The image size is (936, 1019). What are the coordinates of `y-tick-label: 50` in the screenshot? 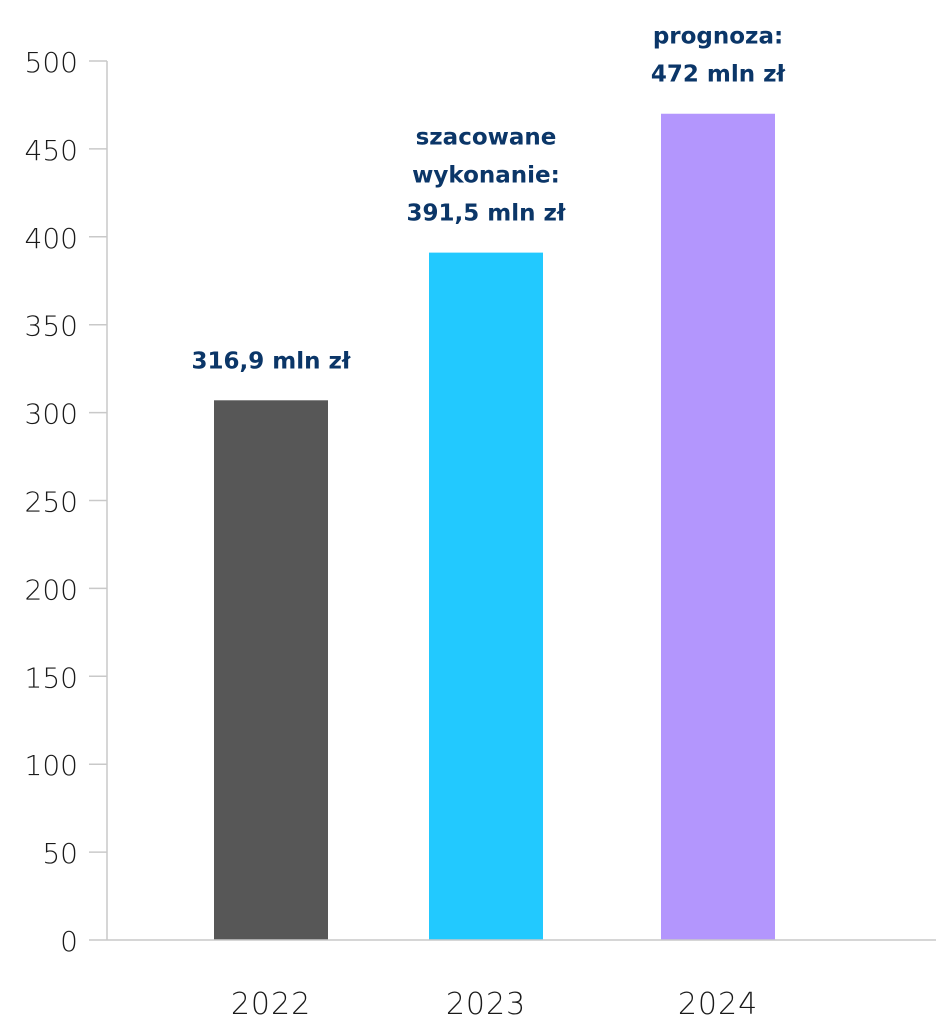 It's located at (60, 853).